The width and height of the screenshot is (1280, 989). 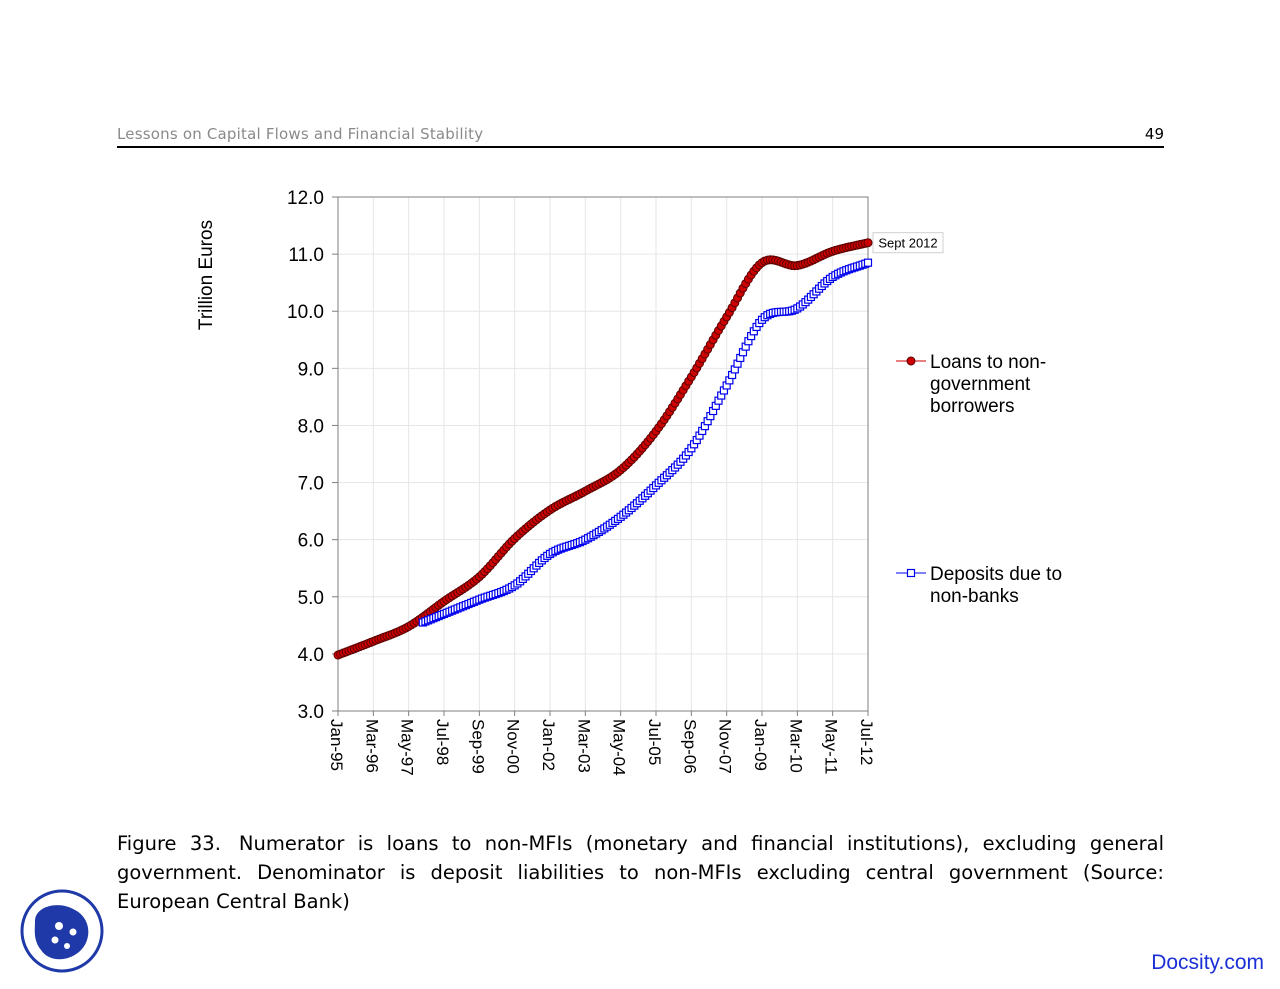 I want to click on y-tick-label: 10.0, so click(x=305, y=312).